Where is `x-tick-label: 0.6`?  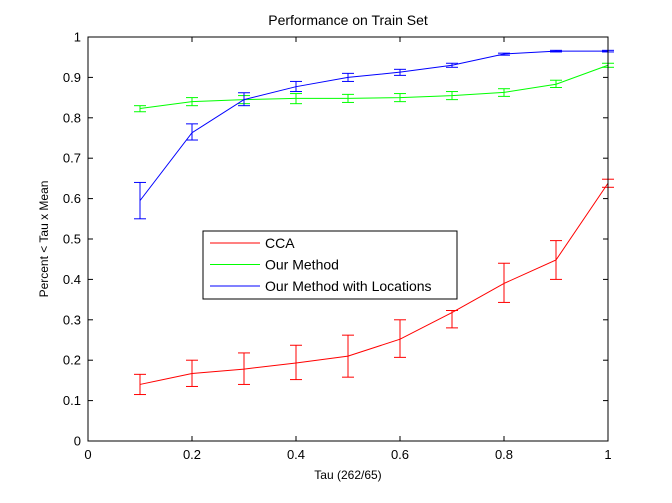
x-tick-label: 0.6 is located at coordinates (400, 454).